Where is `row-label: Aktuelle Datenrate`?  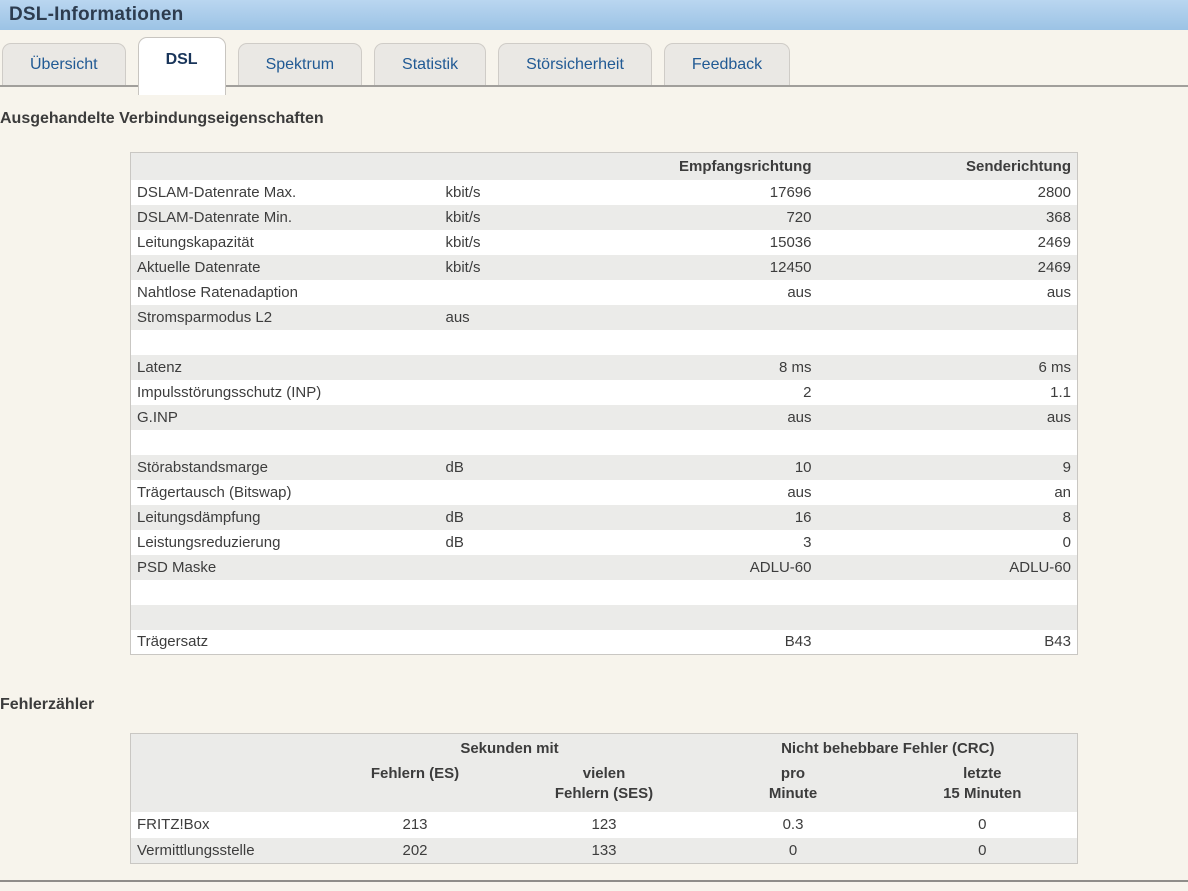 row-label: Aktuelle Datenrate is located at coordinates (199, 267).